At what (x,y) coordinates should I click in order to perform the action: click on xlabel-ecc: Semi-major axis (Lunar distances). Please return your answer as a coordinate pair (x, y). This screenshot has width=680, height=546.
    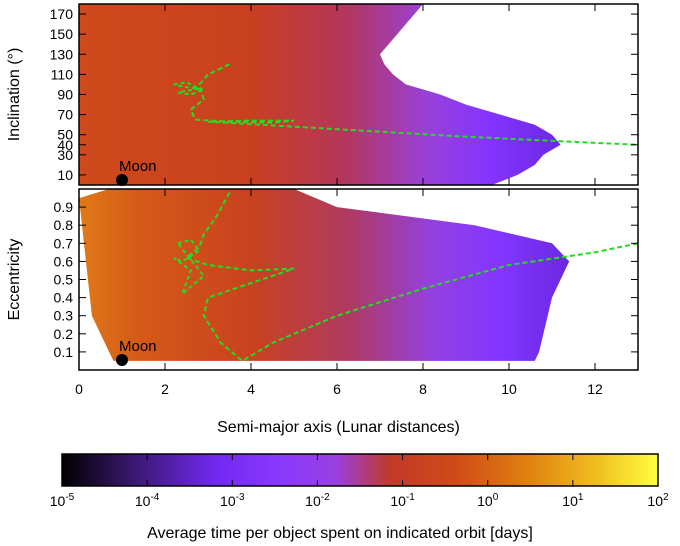
    Looking at the image, I should click on (338, 427).